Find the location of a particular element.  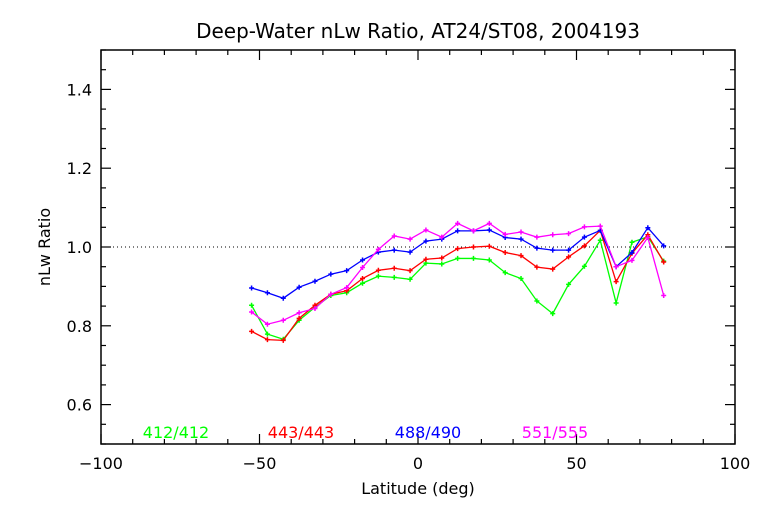

legend-entry: 443/443 is located at coordinates (301, 432).